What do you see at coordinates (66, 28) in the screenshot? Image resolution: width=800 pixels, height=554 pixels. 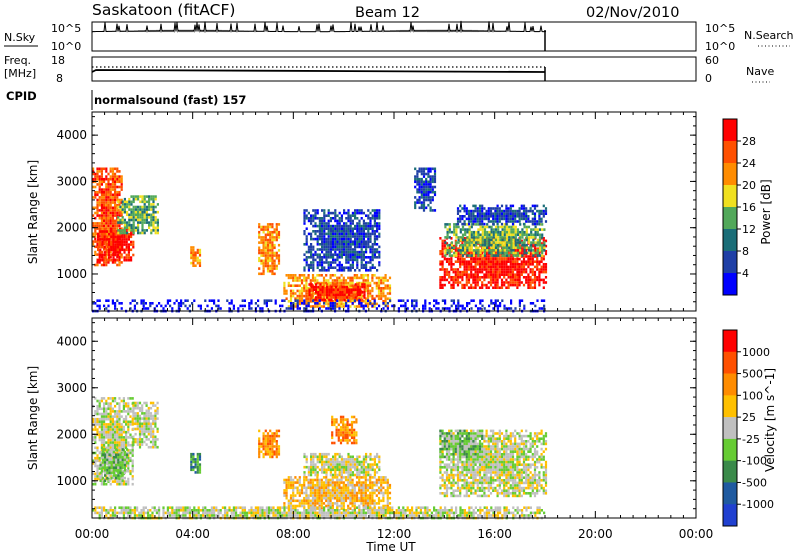 I see `nsky-left-top-tick: 10^5` at bounding box center [66, 28].